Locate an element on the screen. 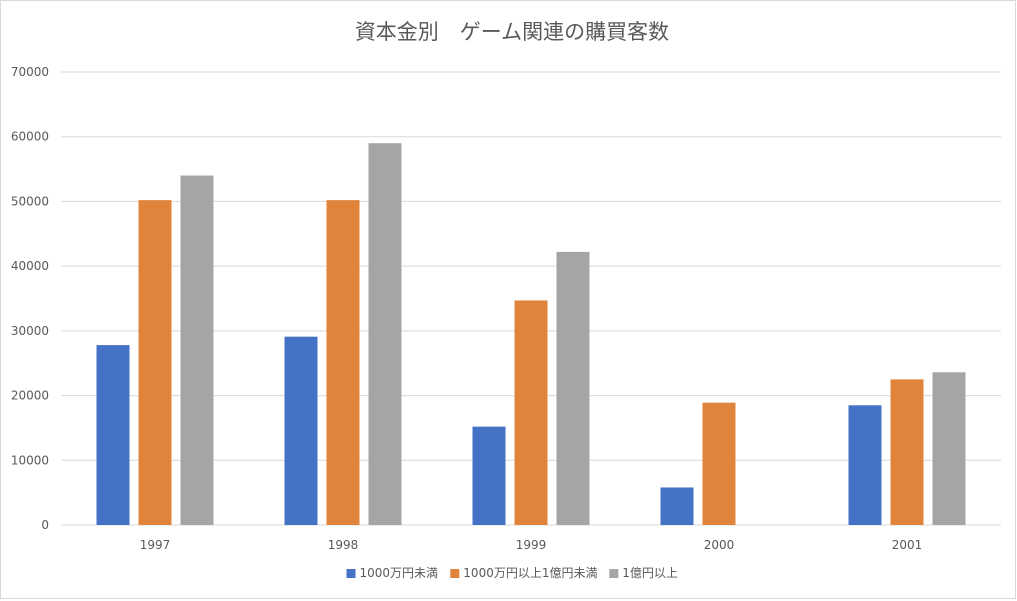 This screenshot has height=601, width=1017. y-tick-label: 20000 is located at coordinates (30, 396).